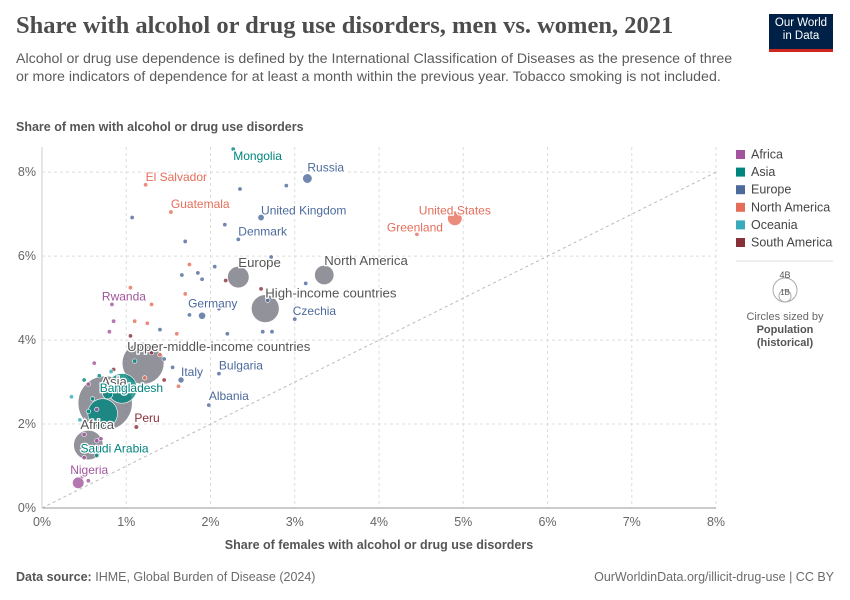 The height and width of the screenshot is (600, 850). Describe the element at coordinates (212, 304) in the screenshot. I see `data-label: Germany` at that location.